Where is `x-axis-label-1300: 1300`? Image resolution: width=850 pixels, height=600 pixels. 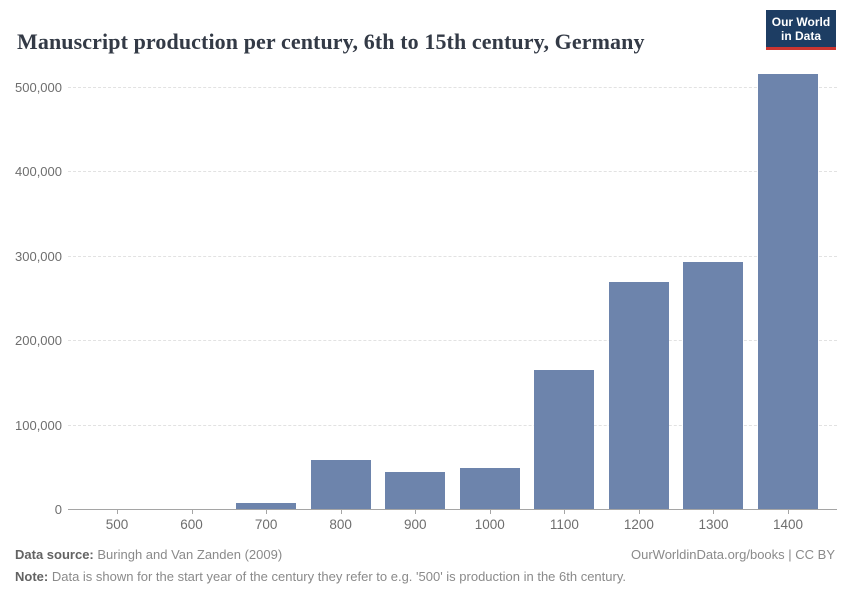
x-axis-label-1300: 1300 is located at coordinates (713, 524).